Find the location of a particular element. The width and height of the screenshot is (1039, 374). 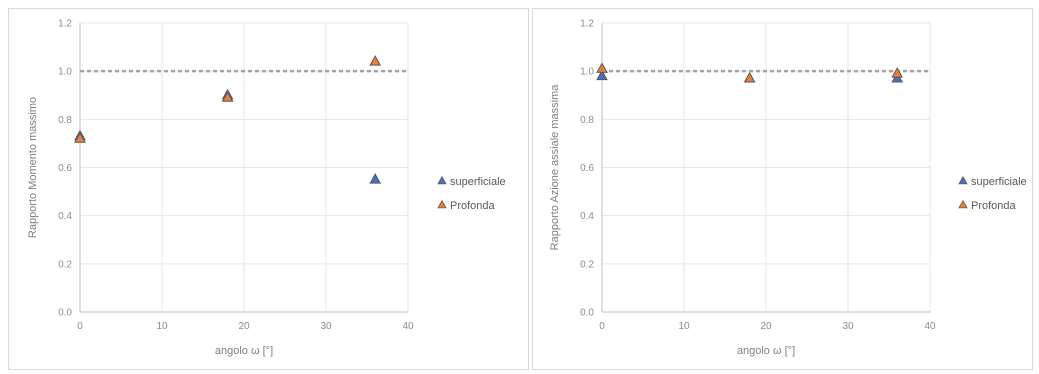

y-axis-title: Rapporto Azione assiale massima is located at coordinates (555, 167).